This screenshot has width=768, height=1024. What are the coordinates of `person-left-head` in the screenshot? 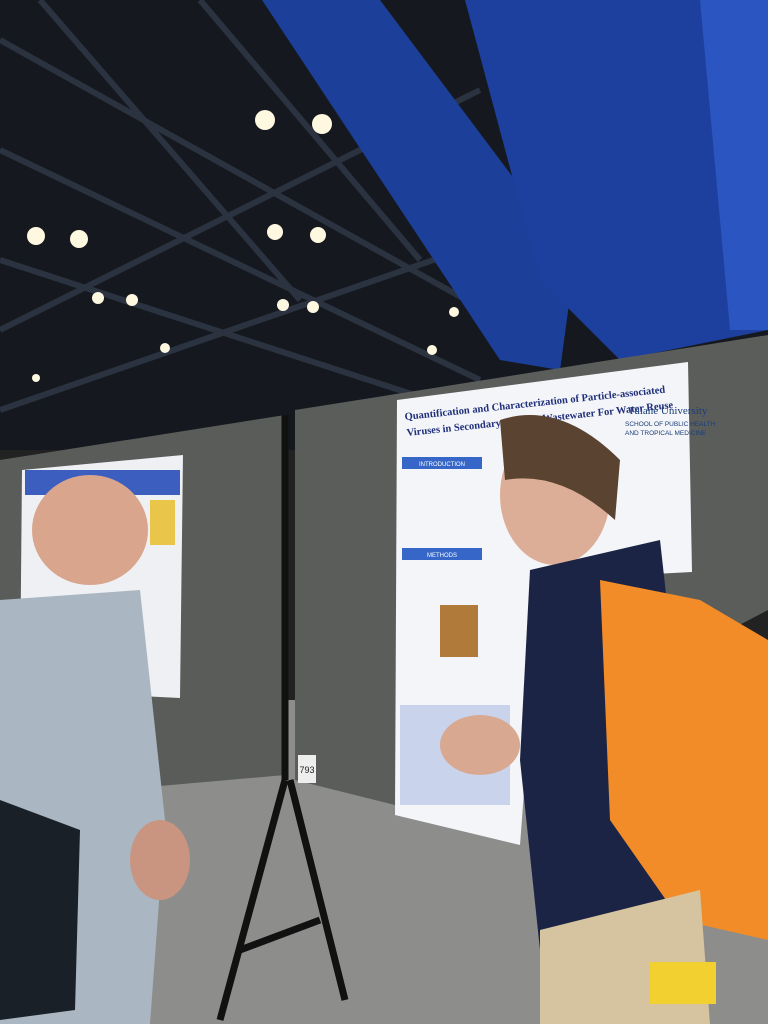 It's located at (90, 530).